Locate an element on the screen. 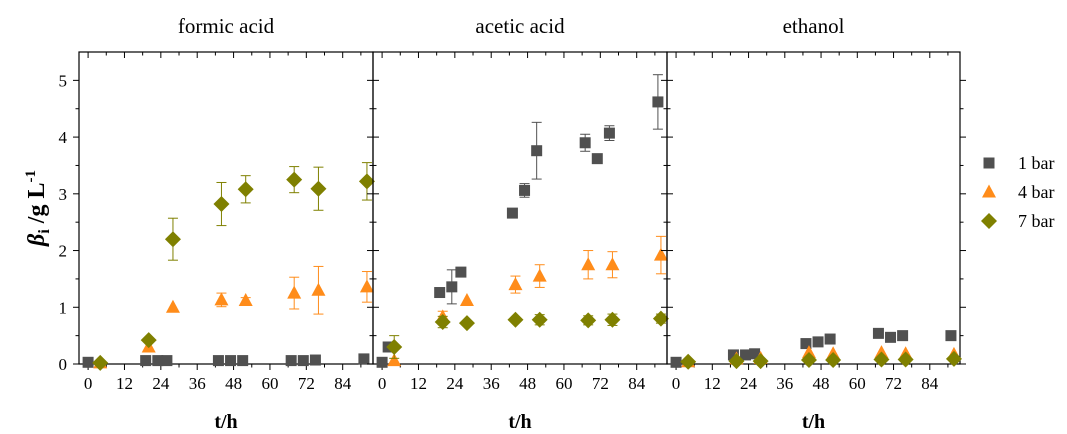 The width and height of the screenshot is (1067, 434). legend-label: 4 bar is located at coordinates (1036, 192).